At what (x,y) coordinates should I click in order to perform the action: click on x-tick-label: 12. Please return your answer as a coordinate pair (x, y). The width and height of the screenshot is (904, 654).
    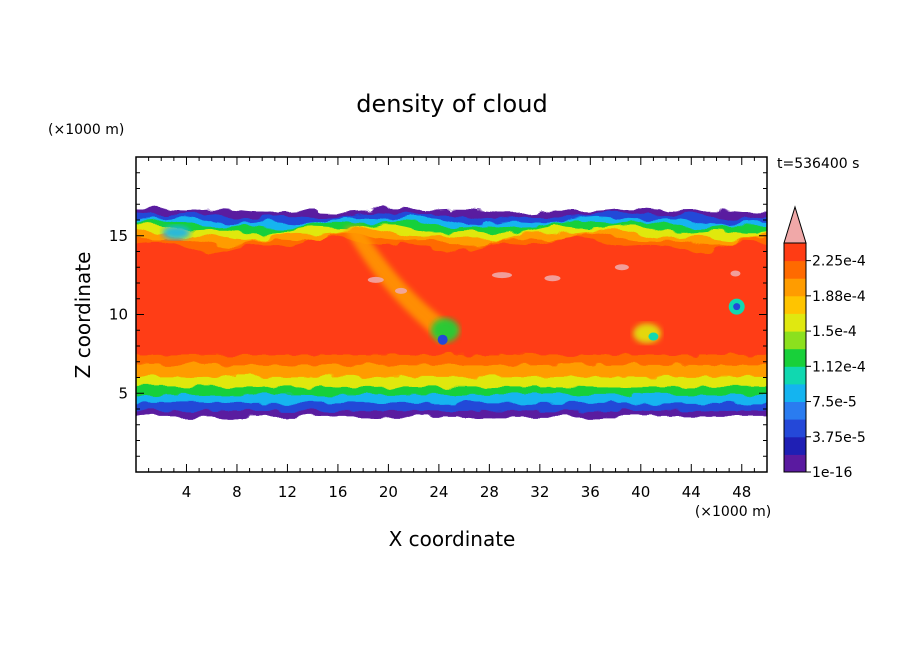
    Looking at the image, I should click on (287, 492).